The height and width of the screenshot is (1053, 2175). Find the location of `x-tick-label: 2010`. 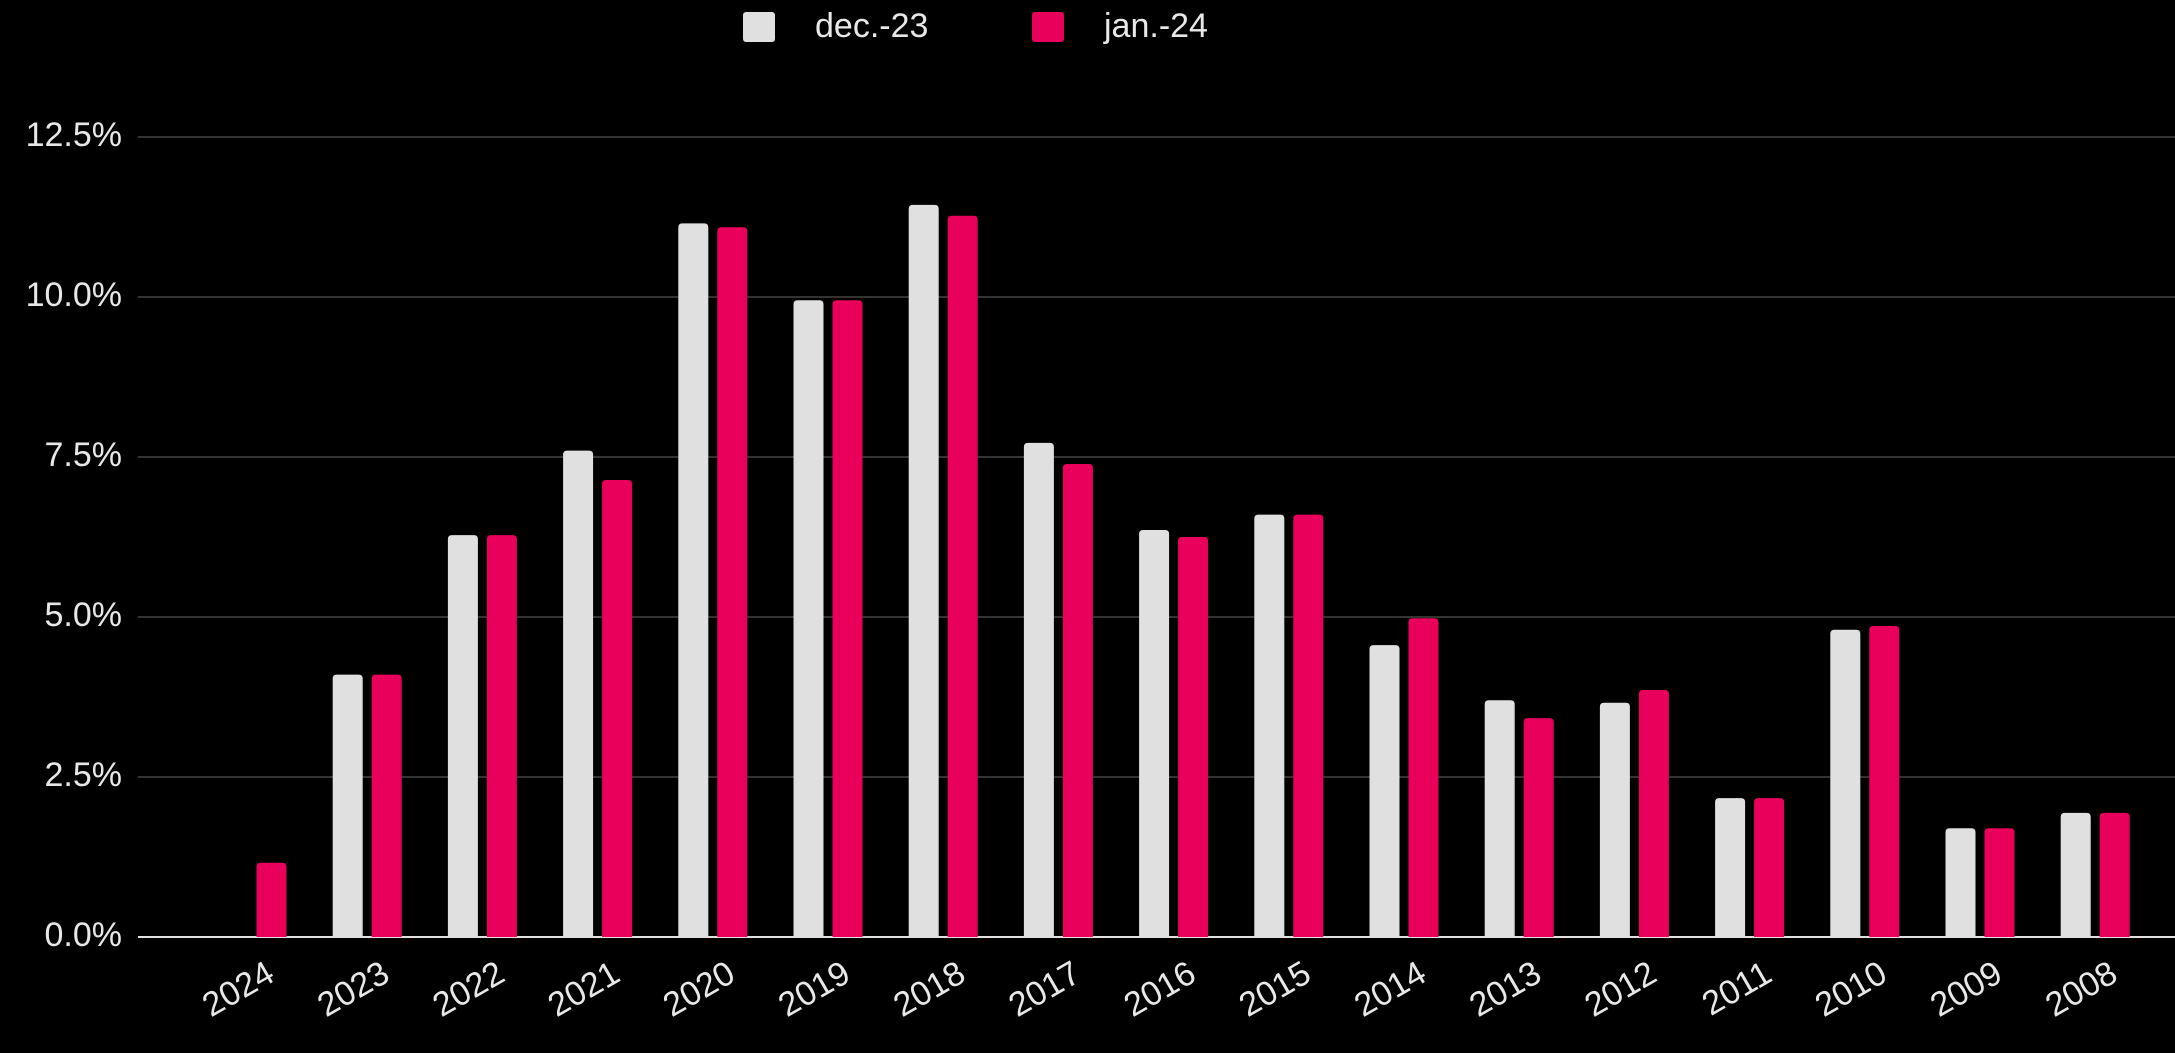

x-tick-label: 2010 is located at coordinates (1851, 989).